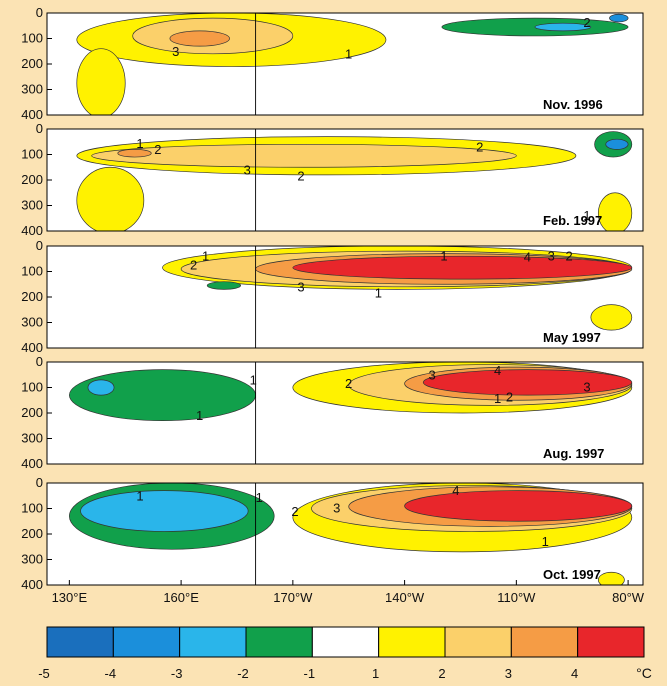 The height and width of the screenshot is (686, 667). Describe the element at coordinates (293, 597) in the screenshot. I see `x-tick-label: 170°W` at that location.